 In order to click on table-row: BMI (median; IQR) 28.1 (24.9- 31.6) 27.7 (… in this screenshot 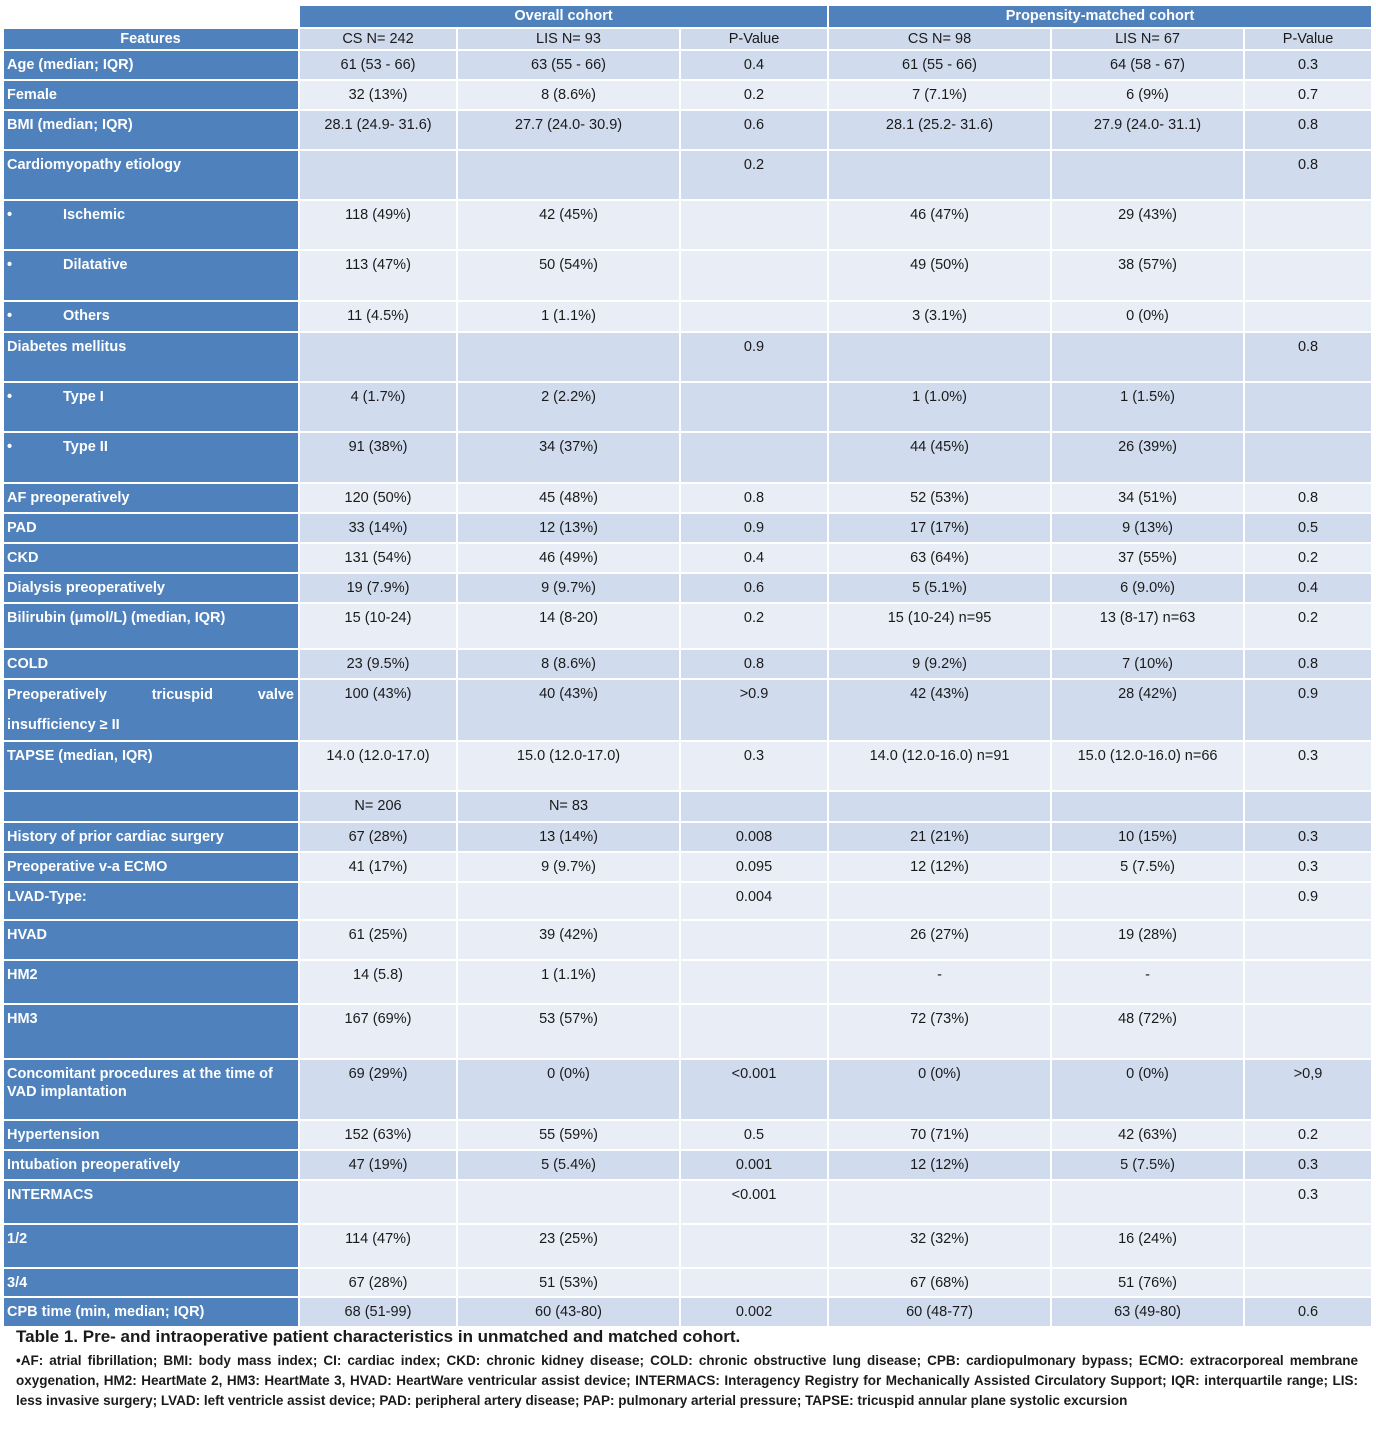, I will do `click(688, 130)`.